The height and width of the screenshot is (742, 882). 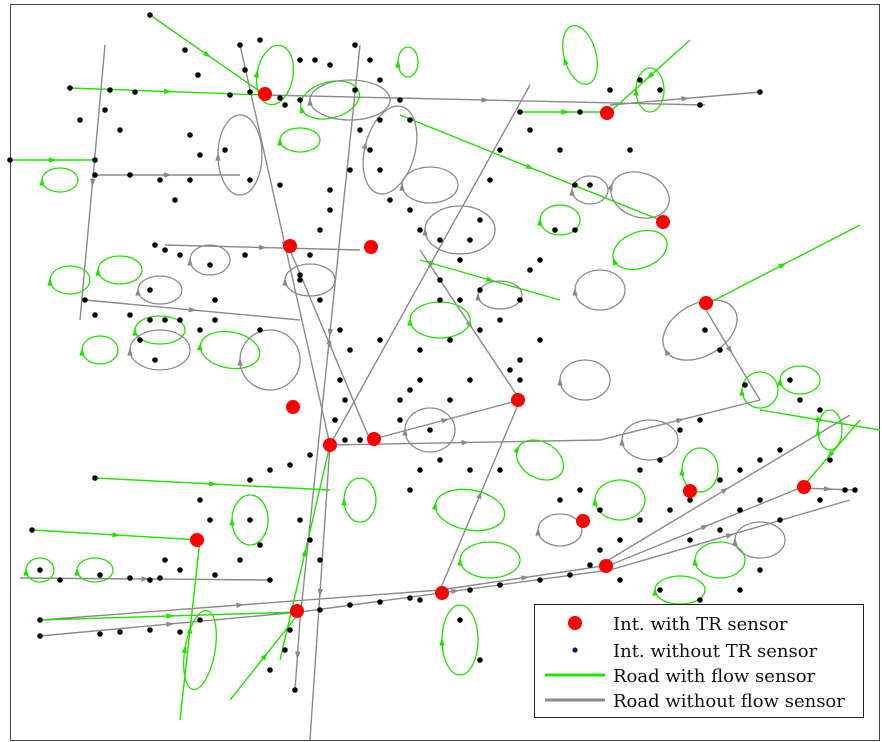 I want to click on legend-label-flow-sensor: Road with flow sensor, so click(x=714, y=676).